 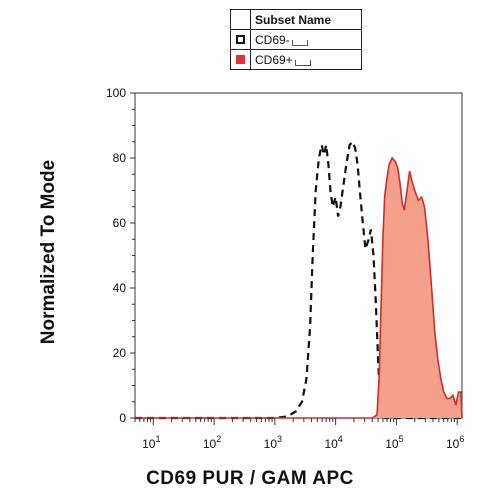 I want to click on x-tick-label: 10⁴, so click(x=333, y=442).